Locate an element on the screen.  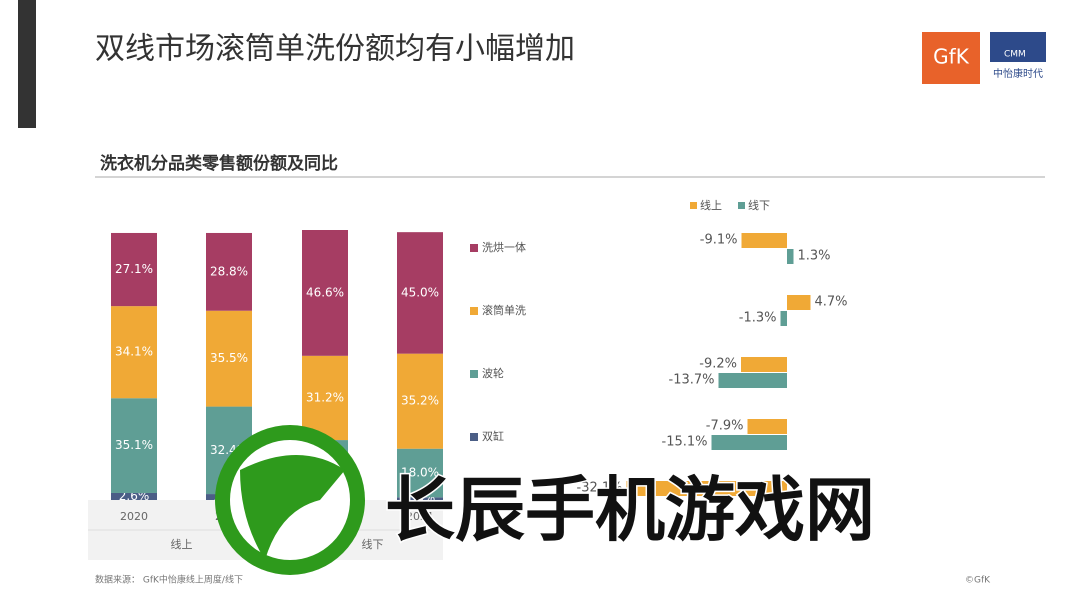
value-label: -1.3% is located at coordinates (758, 318).